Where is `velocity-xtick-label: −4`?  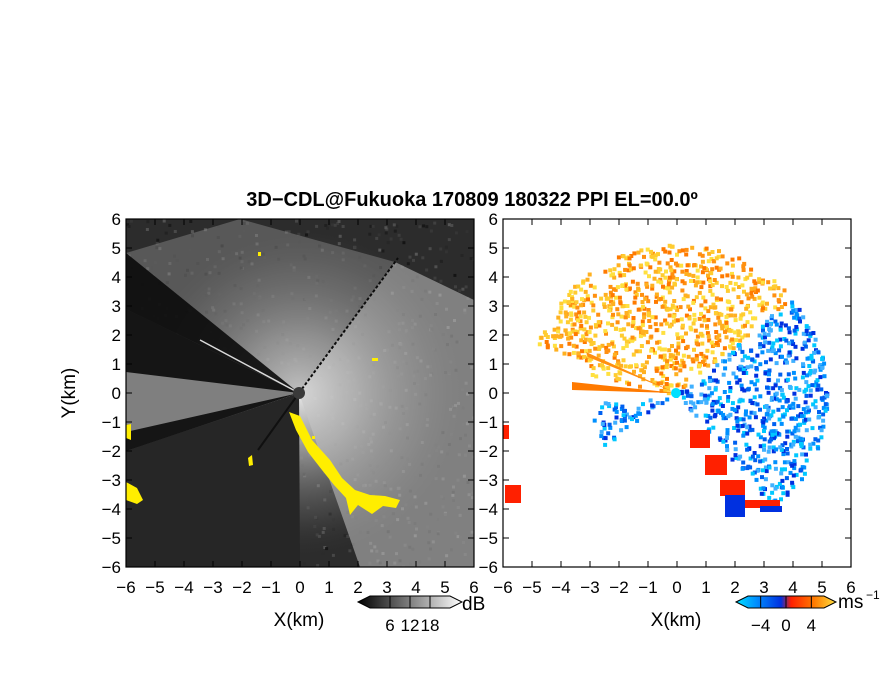 velocity-xtick-label: −4 is located at coordinates (560, 587).